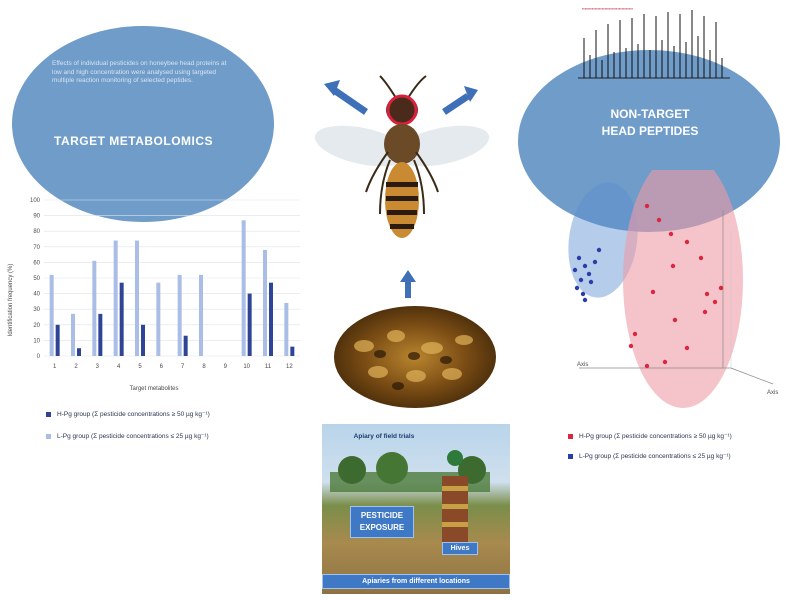  What do you see at coordinates (36, 295) in the screenshot?
I see `bar-y-tick-label: 40` at bounding box center [36, 295].